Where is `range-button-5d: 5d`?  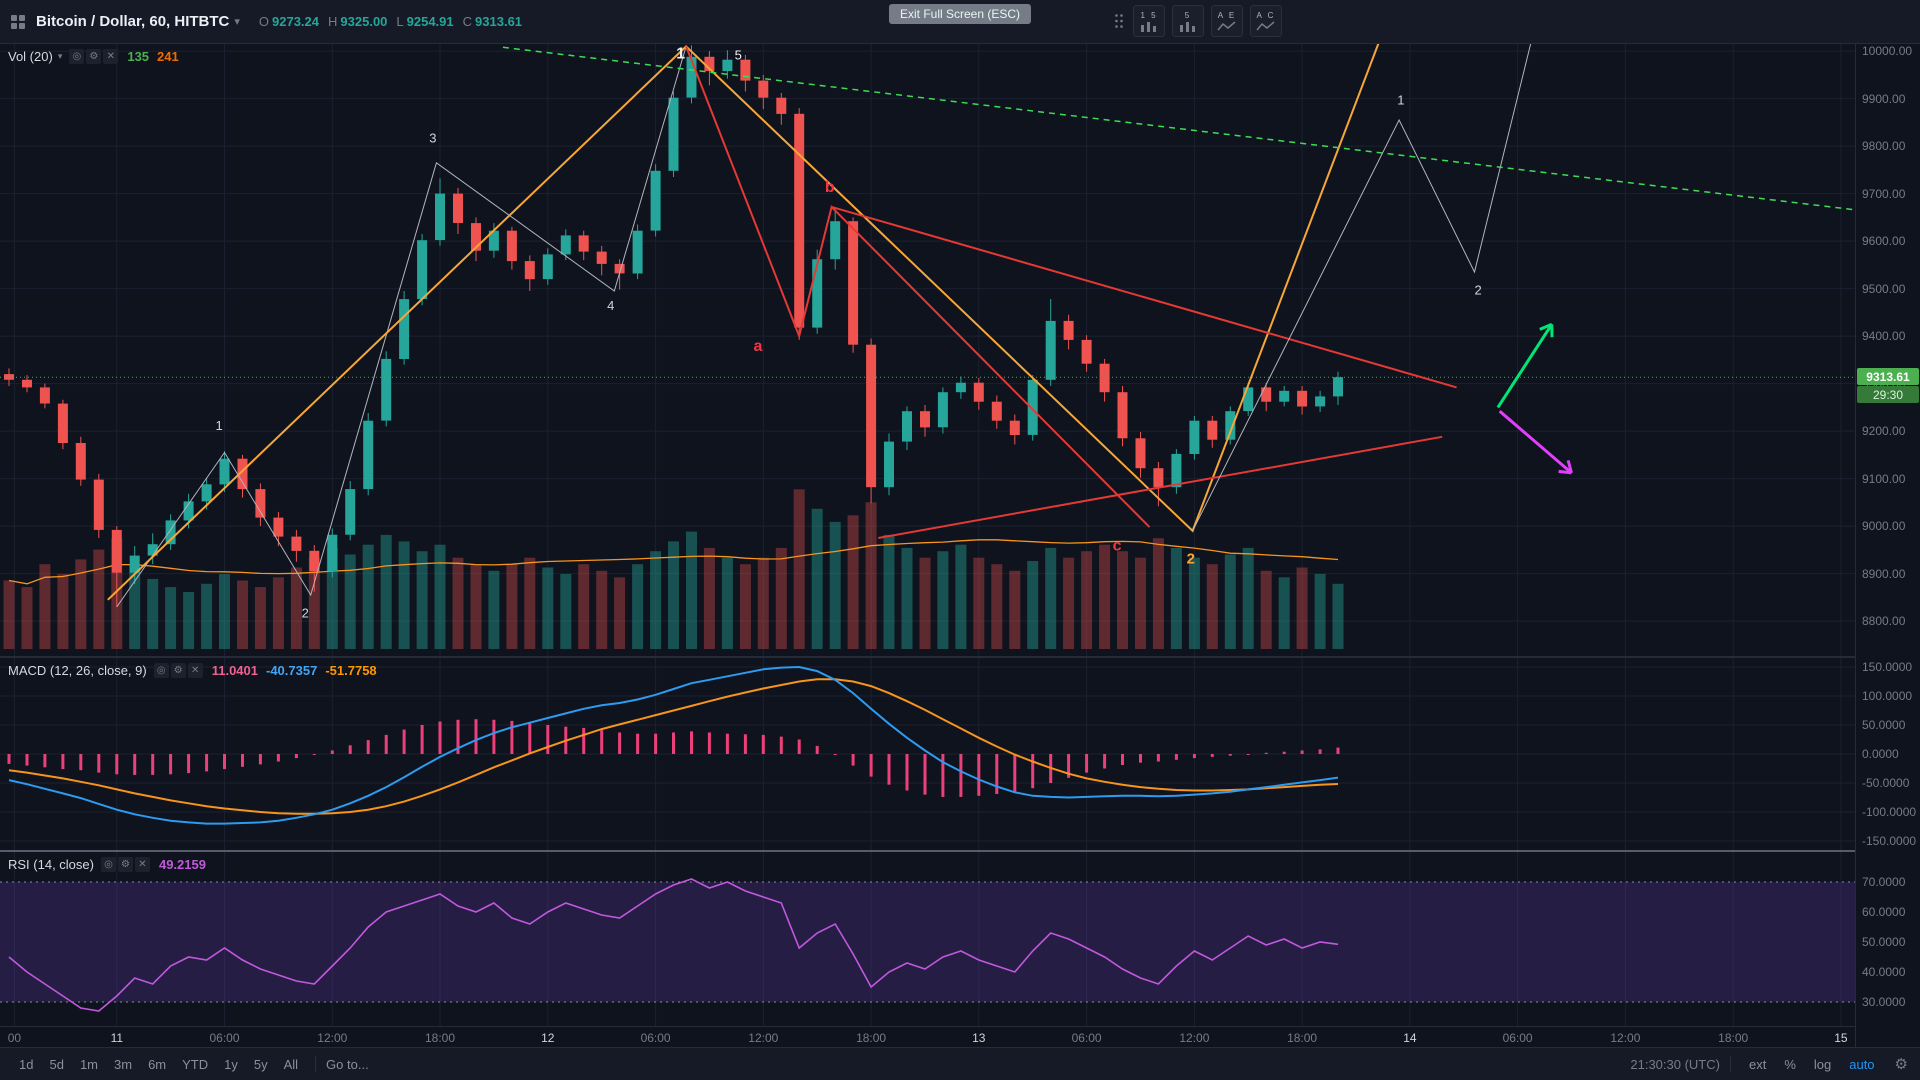
range-button-5d: 5d is located at coordinates (56, 1064).